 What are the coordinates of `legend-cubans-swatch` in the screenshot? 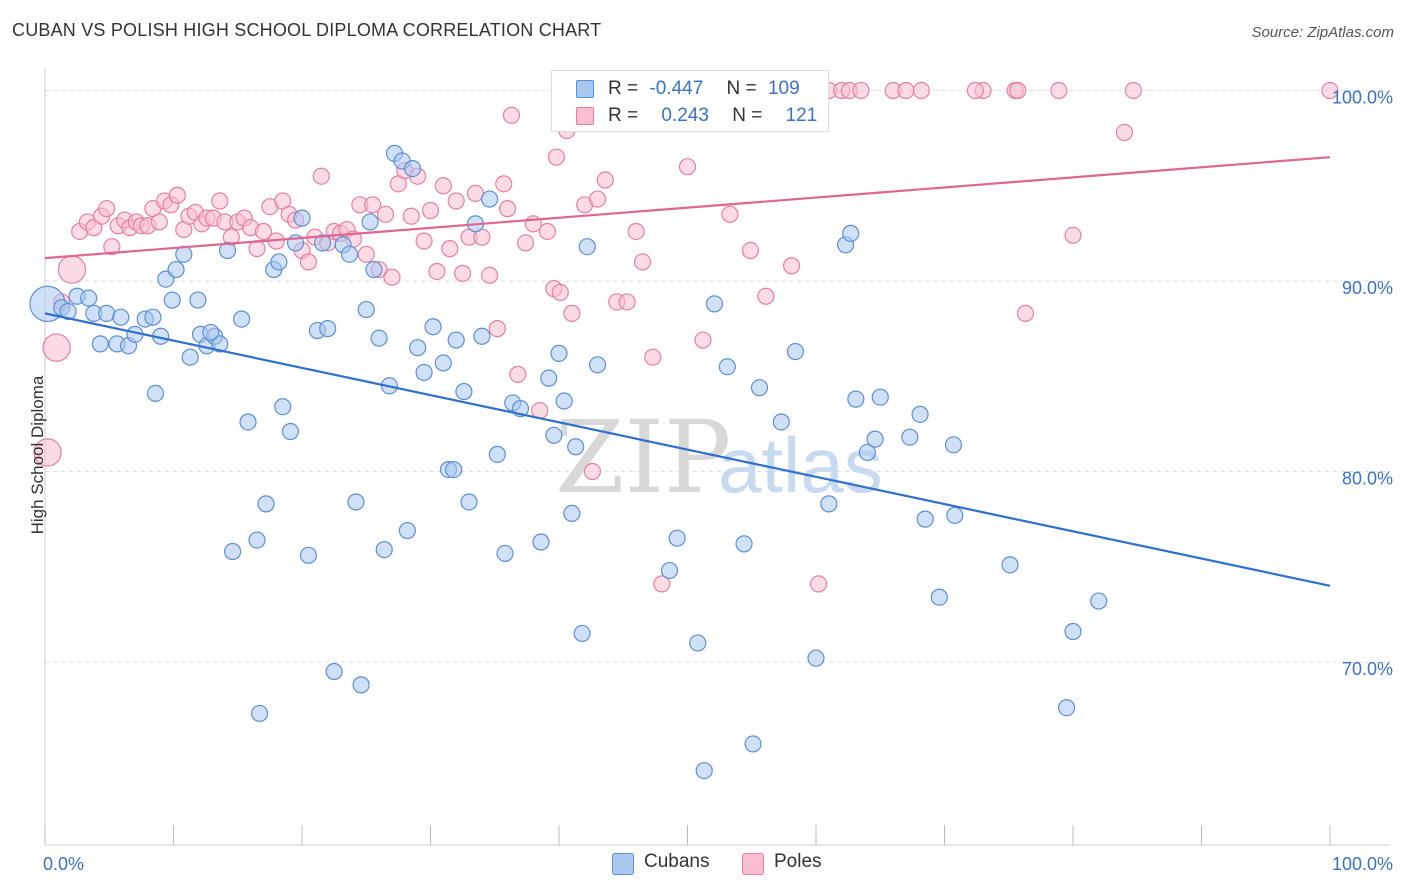 It's located at (623, 864).